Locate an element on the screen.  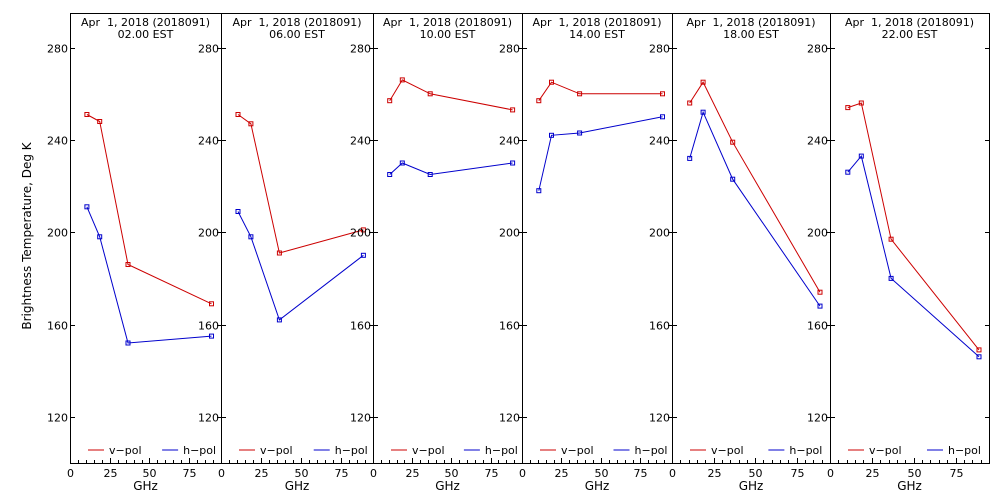
panel-title-time: 18.00 EST is located at coordinates (751, 34).